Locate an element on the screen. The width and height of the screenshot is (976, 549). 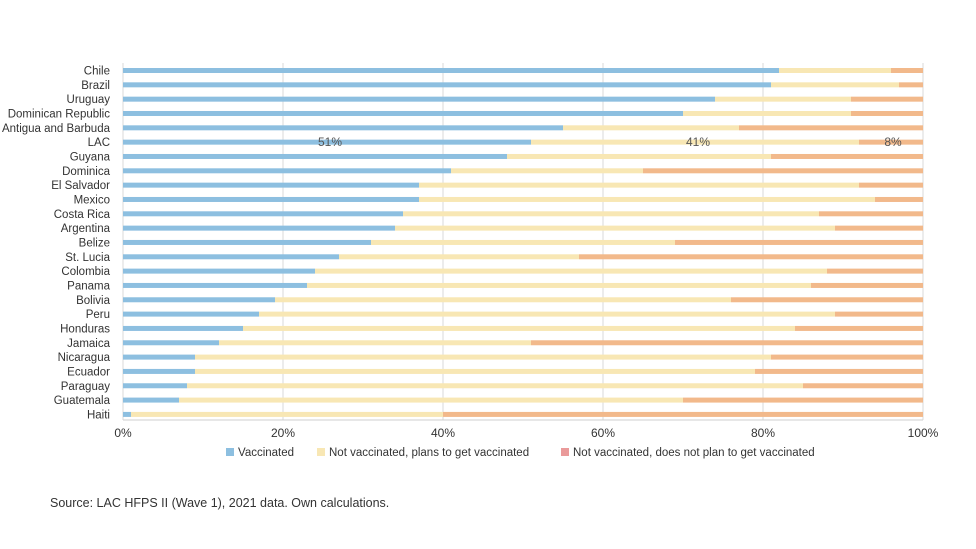
category-label: Brazil is located at coordinates (95, 86).